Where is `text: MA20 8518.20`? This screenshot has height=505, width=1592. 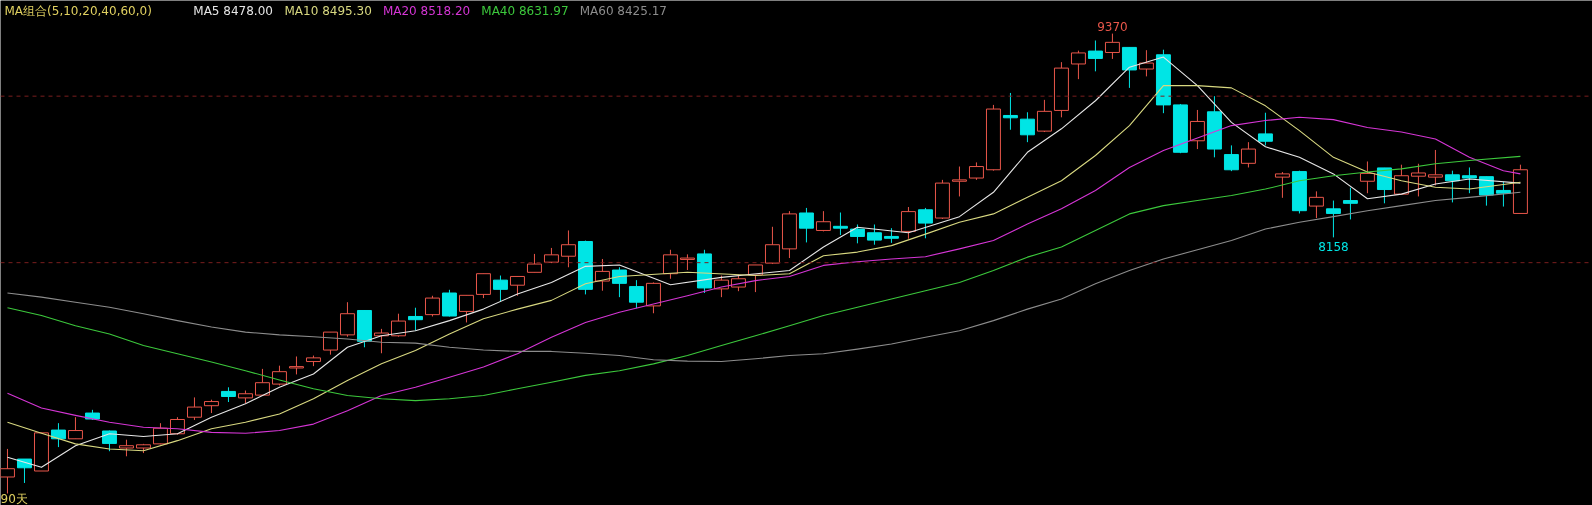
text: MA20 8518.20 is located at coordinates (426, 10).